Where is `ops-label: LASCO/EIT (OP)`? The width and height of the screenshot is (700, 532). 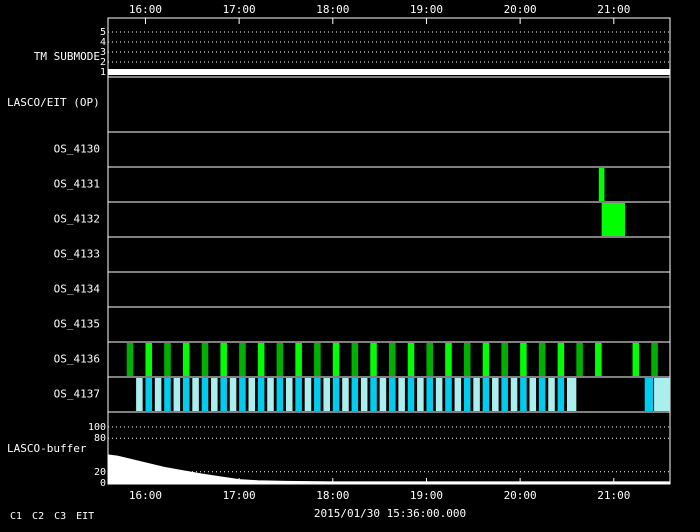 ops-label: LASCO/EIT (OP) is located at coordinates (53, 102).